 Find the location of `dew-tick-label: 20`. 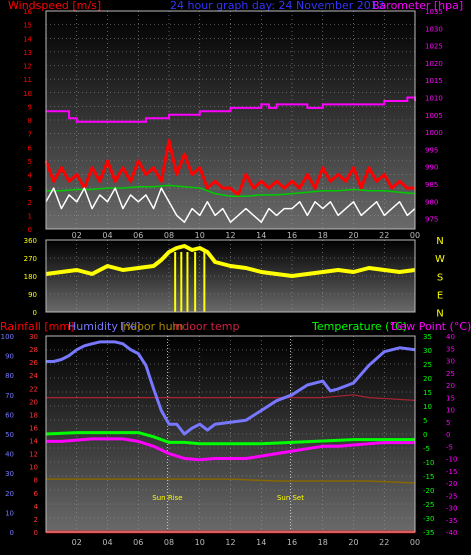

dew-tick-label: 20 is located at coordinates (450, 386).